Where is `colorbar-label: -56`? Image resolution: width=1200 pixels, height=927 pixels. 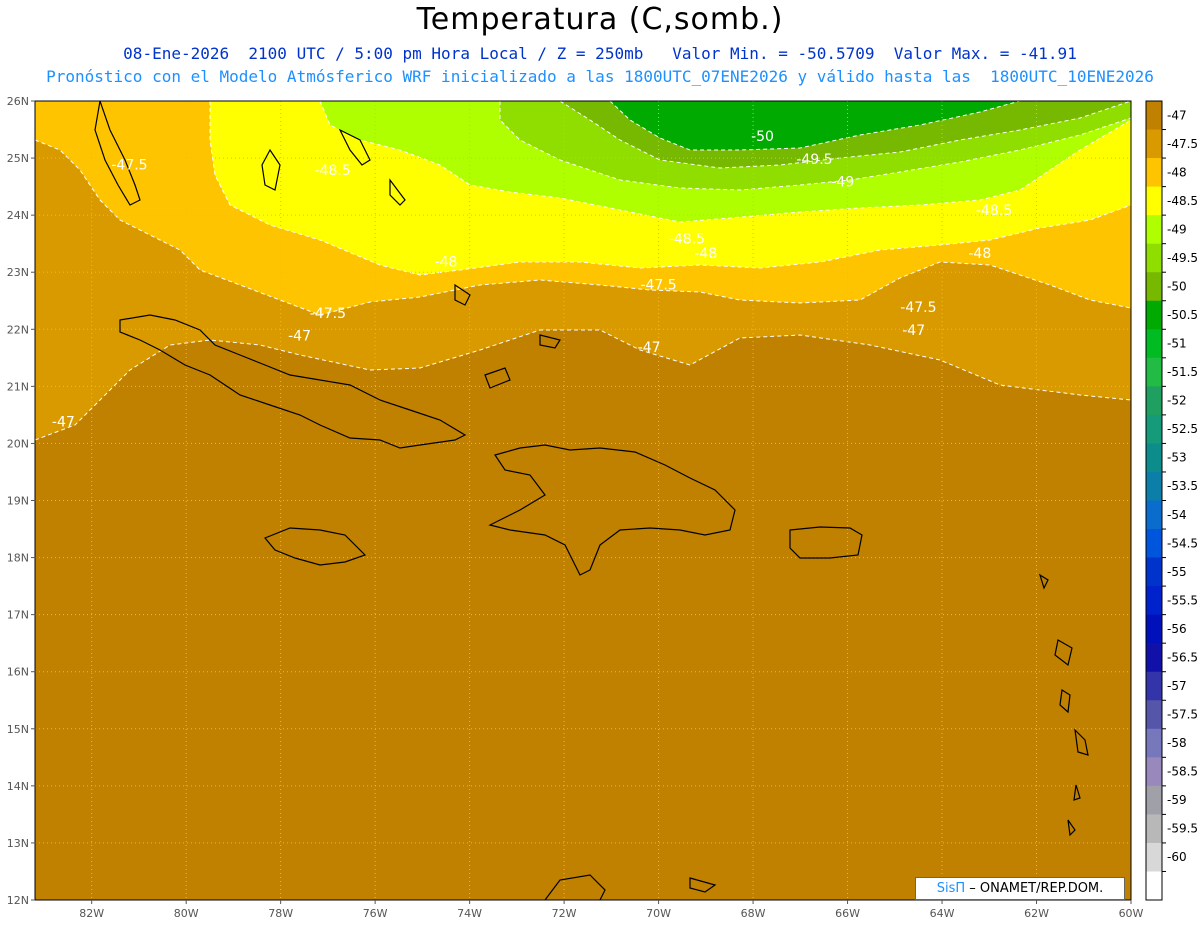 colorbar-label: -56 is located at coordinates (1177, 629).